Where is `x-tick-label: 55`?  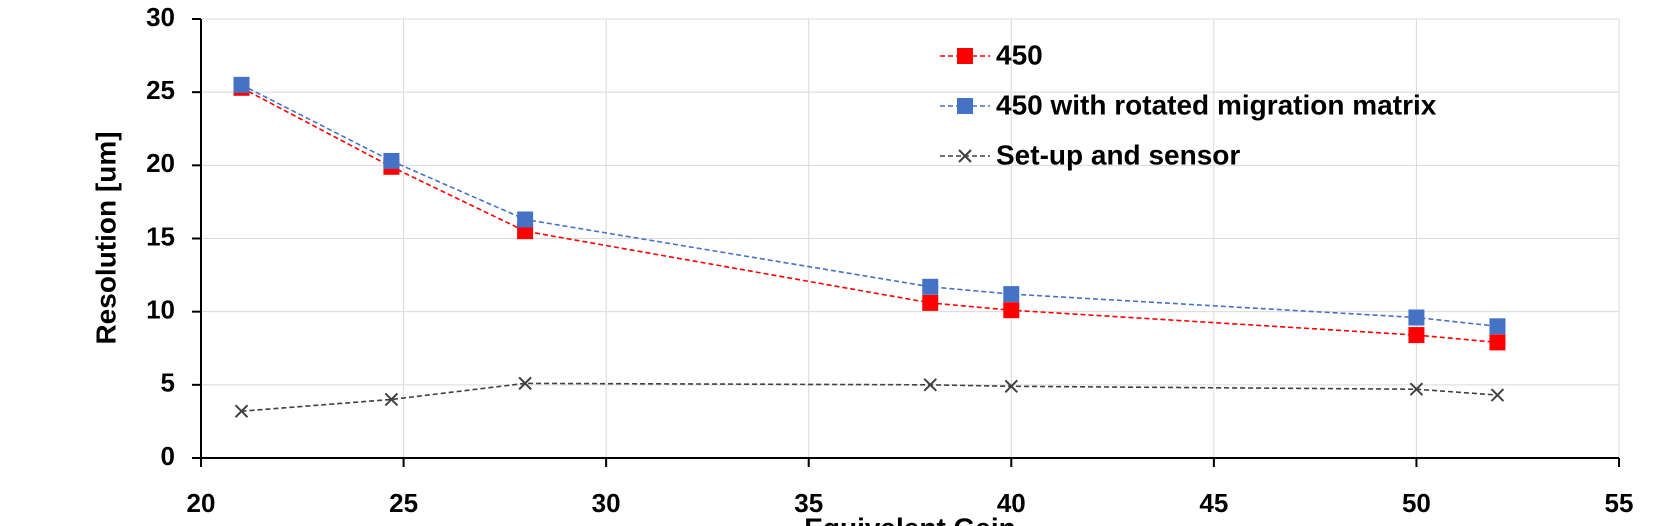
x-tick-label: 55 is located at coordinates (1619, 503).